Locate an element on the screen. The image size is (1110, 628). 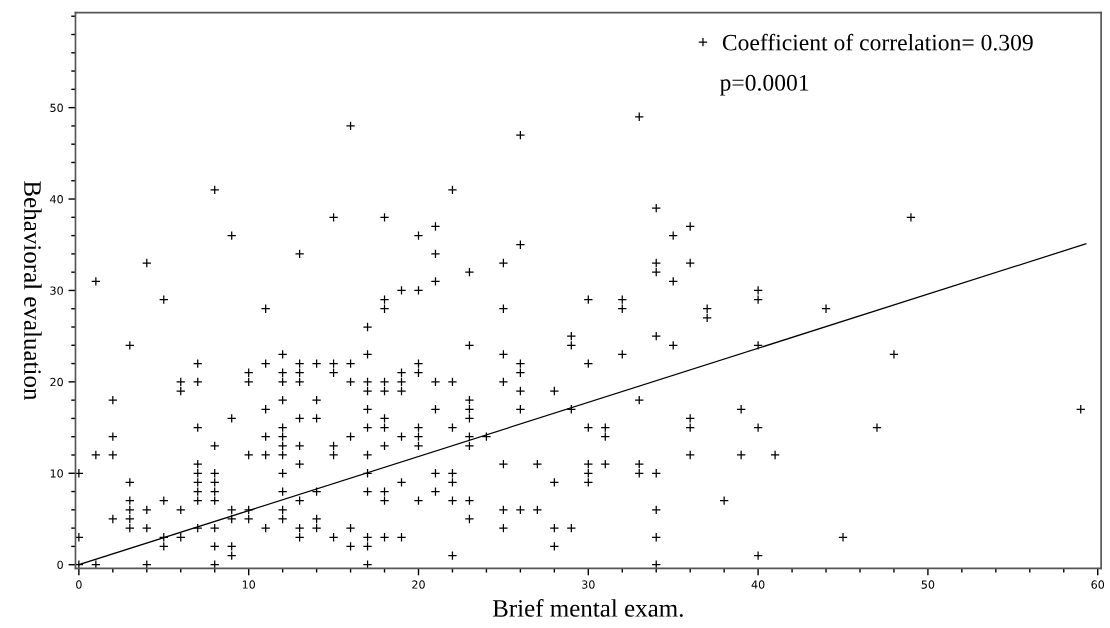
y-tick-label: 40 is located at coordinates (56, 199).